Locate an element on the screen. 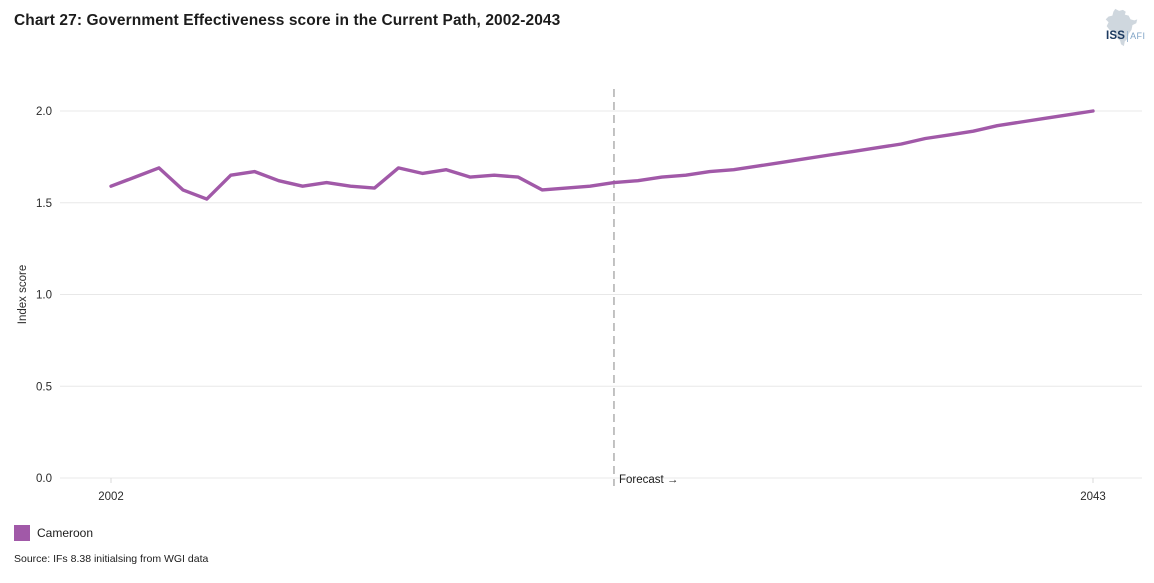 This screenshot has height=583, width=1154. legend-label-cameroon: Cameroon is located at coordinates (65, 533).